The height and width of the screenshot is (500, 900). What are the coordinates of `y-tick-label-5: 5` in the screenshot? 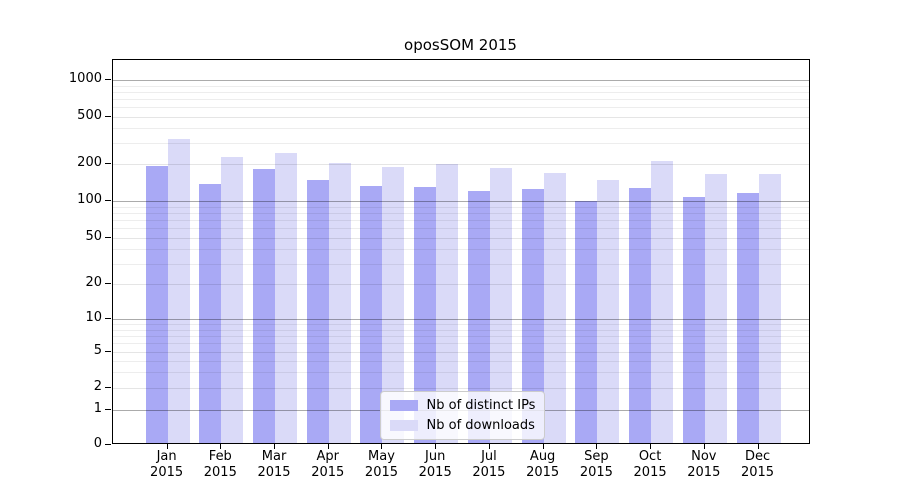 It's located at (97, 350).